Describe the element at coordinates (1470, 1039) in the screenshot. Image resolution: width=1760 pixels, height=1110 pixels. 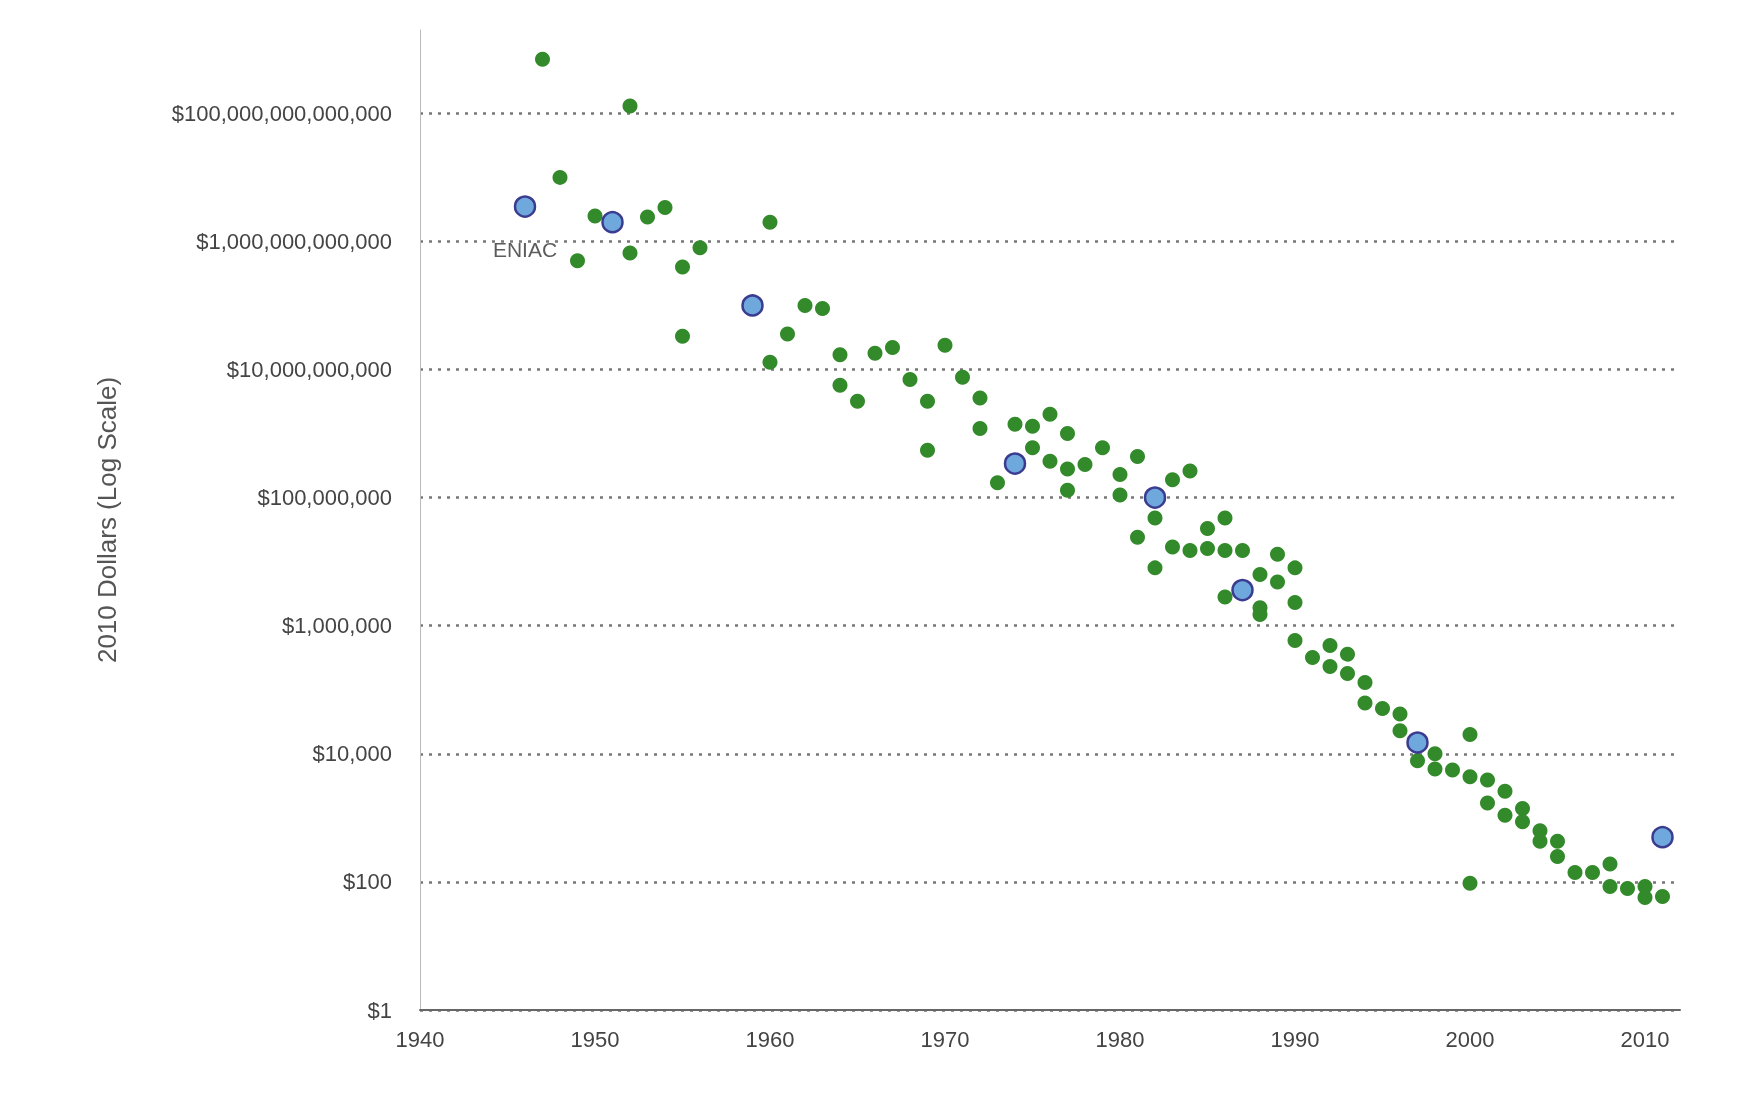
I see `x-tick-label: 2000` at that location.